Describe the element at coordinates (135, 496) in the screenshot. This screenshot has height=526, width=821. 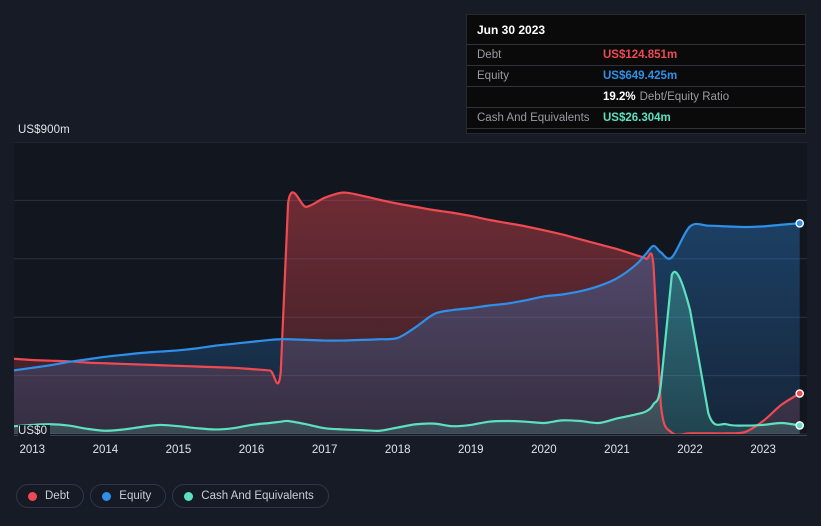
I see `legend-label: Equity` at that location.